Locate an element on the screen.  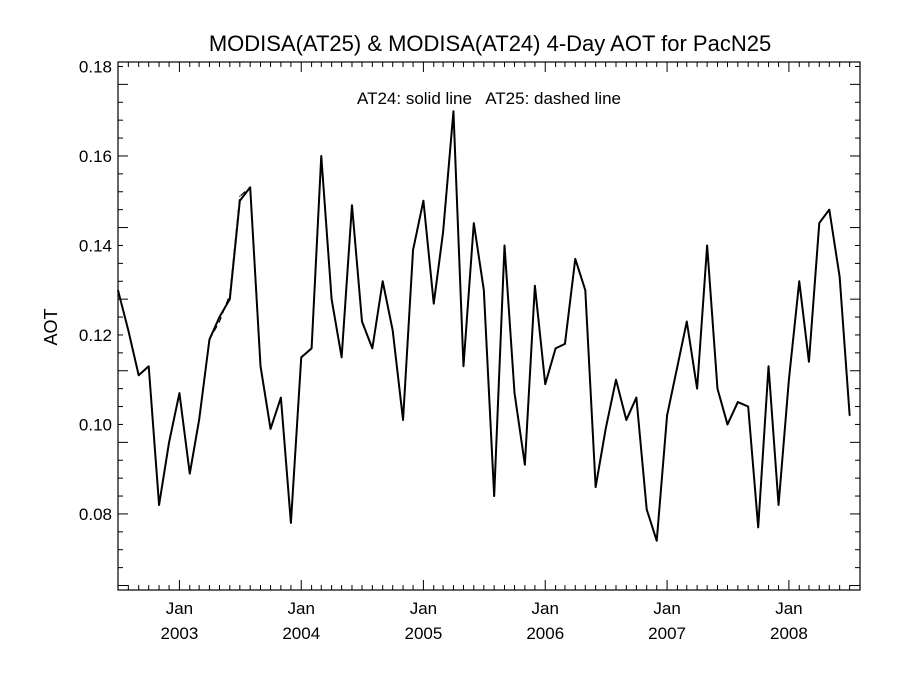
x-tick-year-label: 2008 is located at coordinates (789, 633).